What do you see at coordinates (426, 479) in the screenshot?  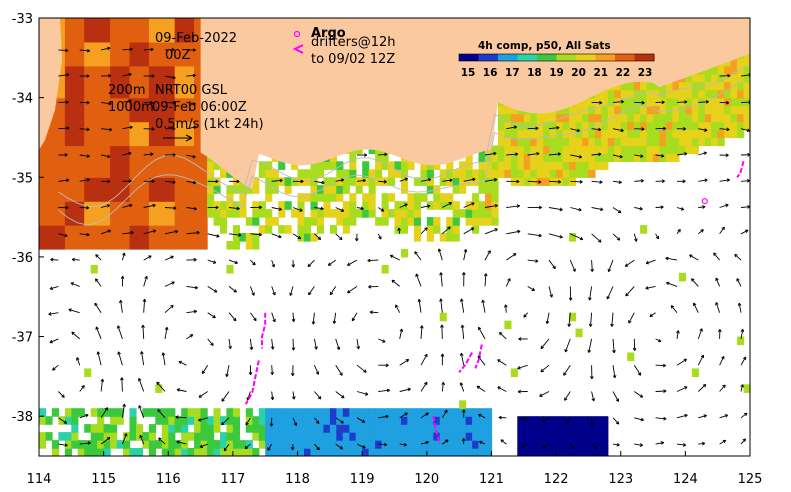 I see `x-tick-label: 120` at bounding box center [426, 479].